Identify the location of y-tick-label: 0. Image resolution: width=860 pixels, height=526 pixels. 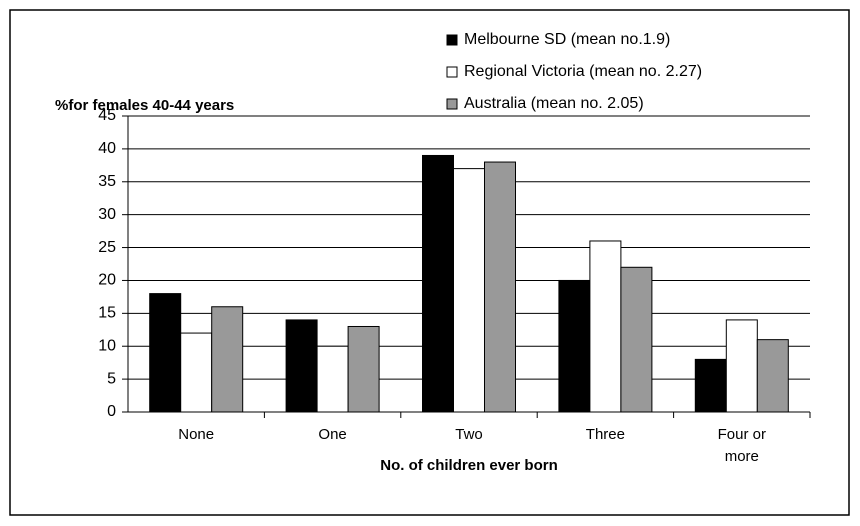
(111, 411).